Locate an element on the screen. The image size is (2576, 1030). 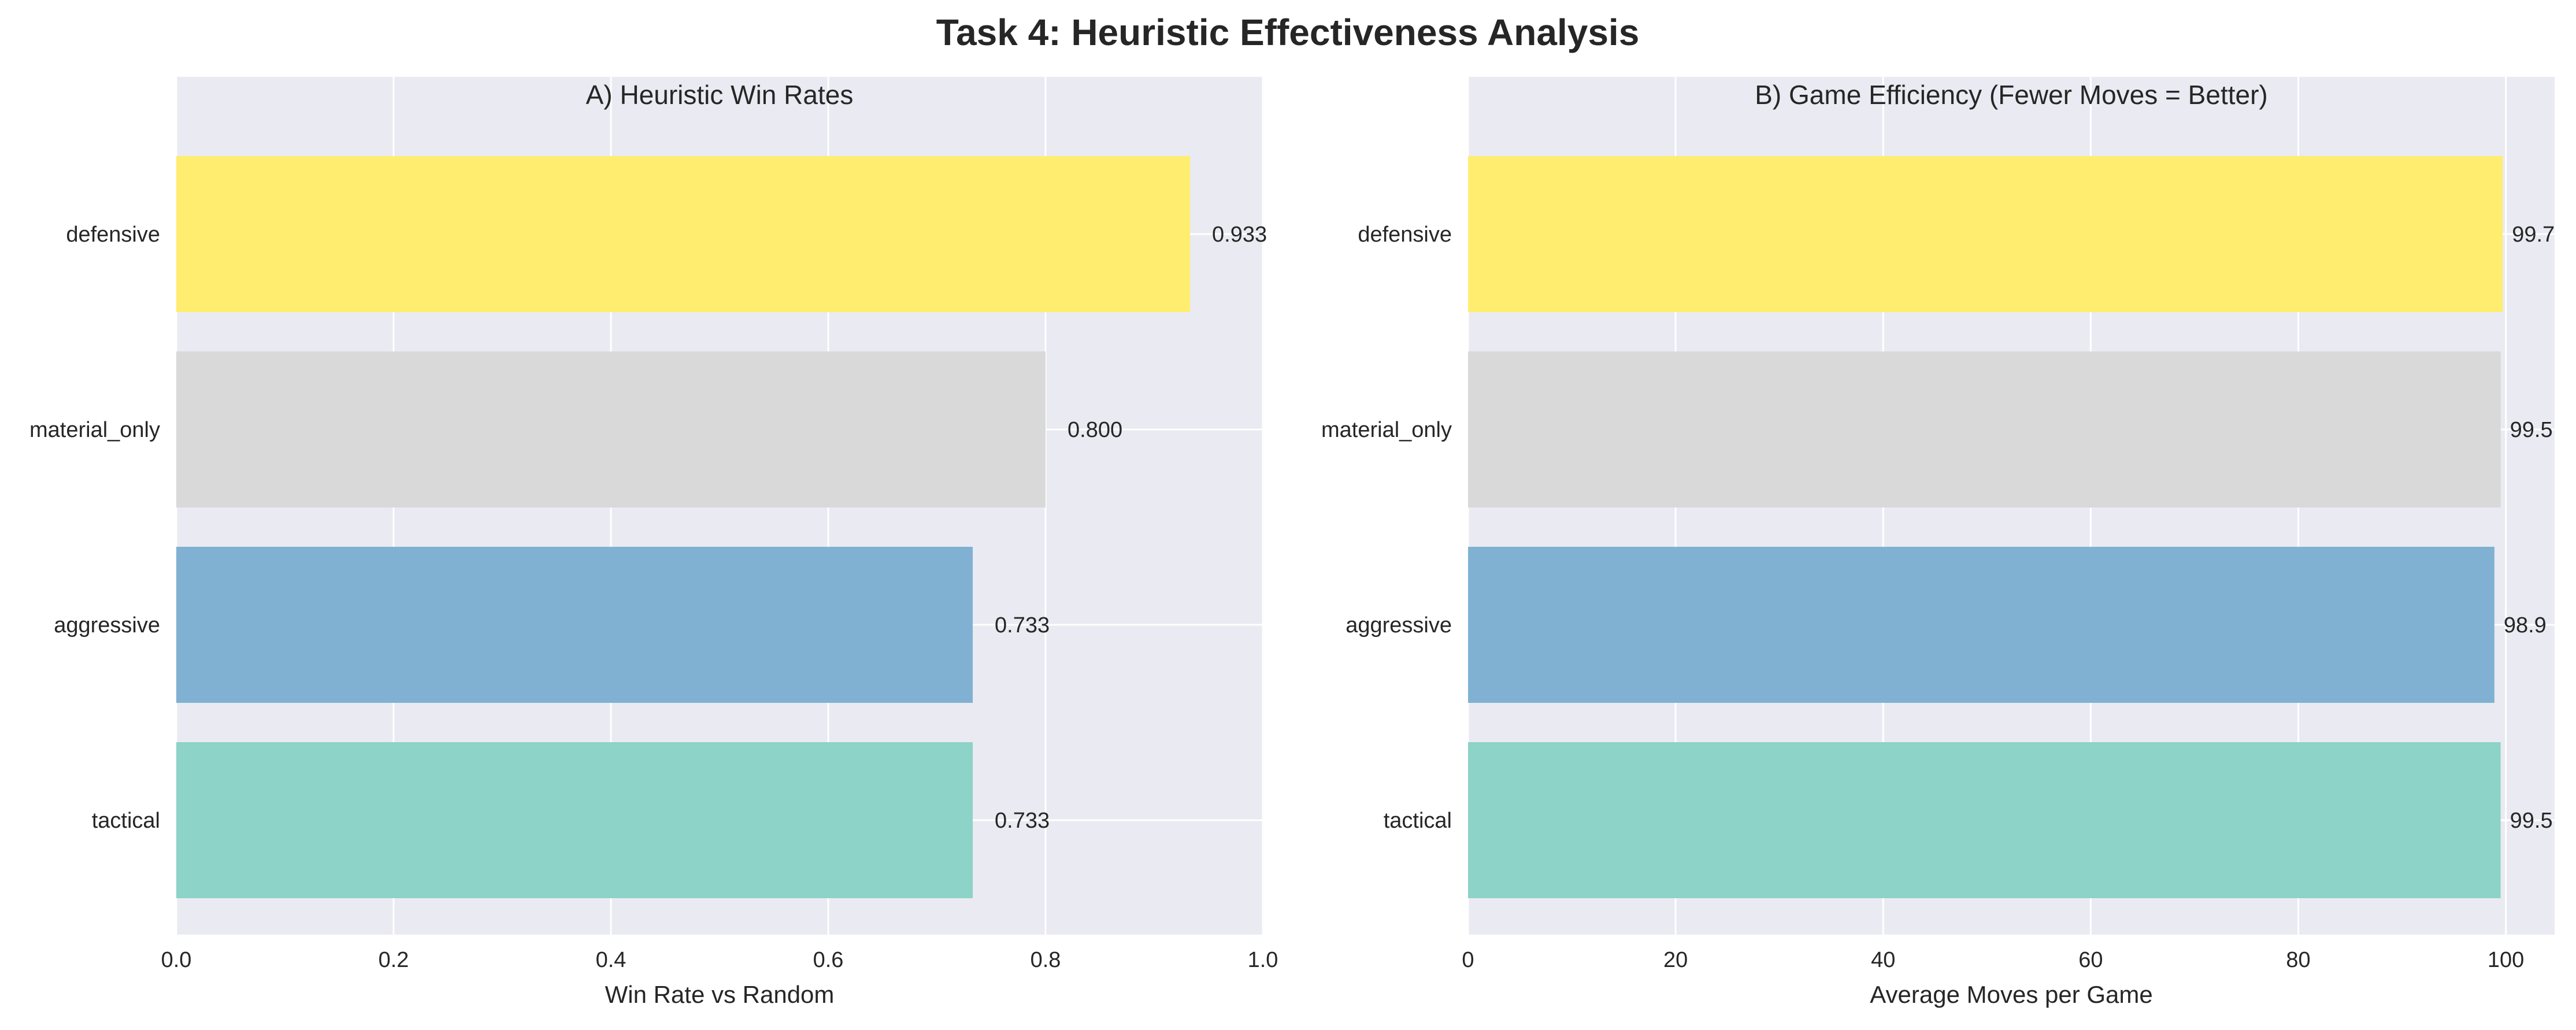
x-tick-label: 0.4 is located at coordinates (611, 960).